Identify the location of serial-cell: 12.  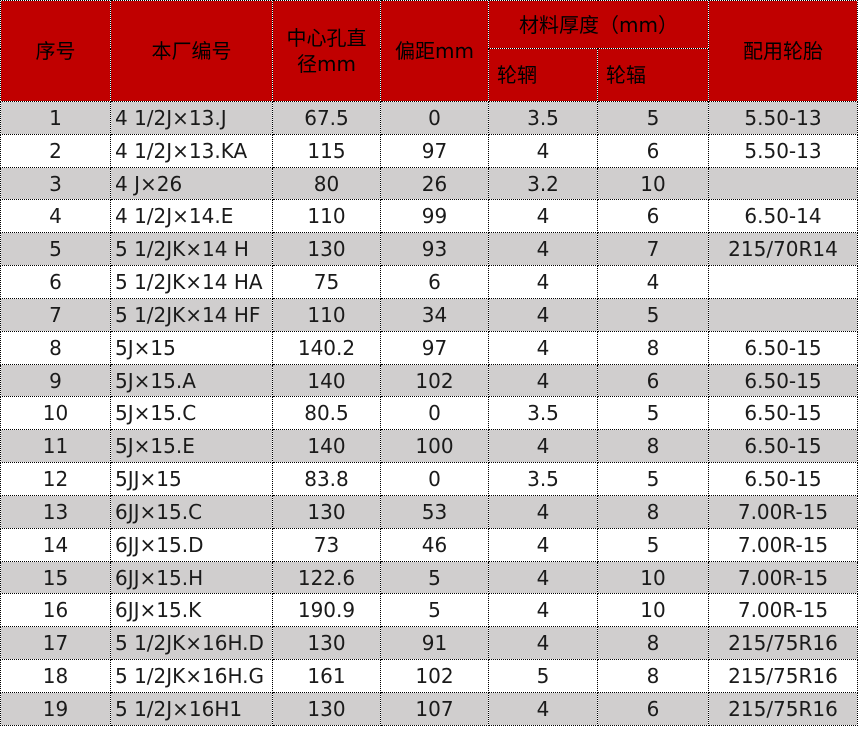
(55, 479).